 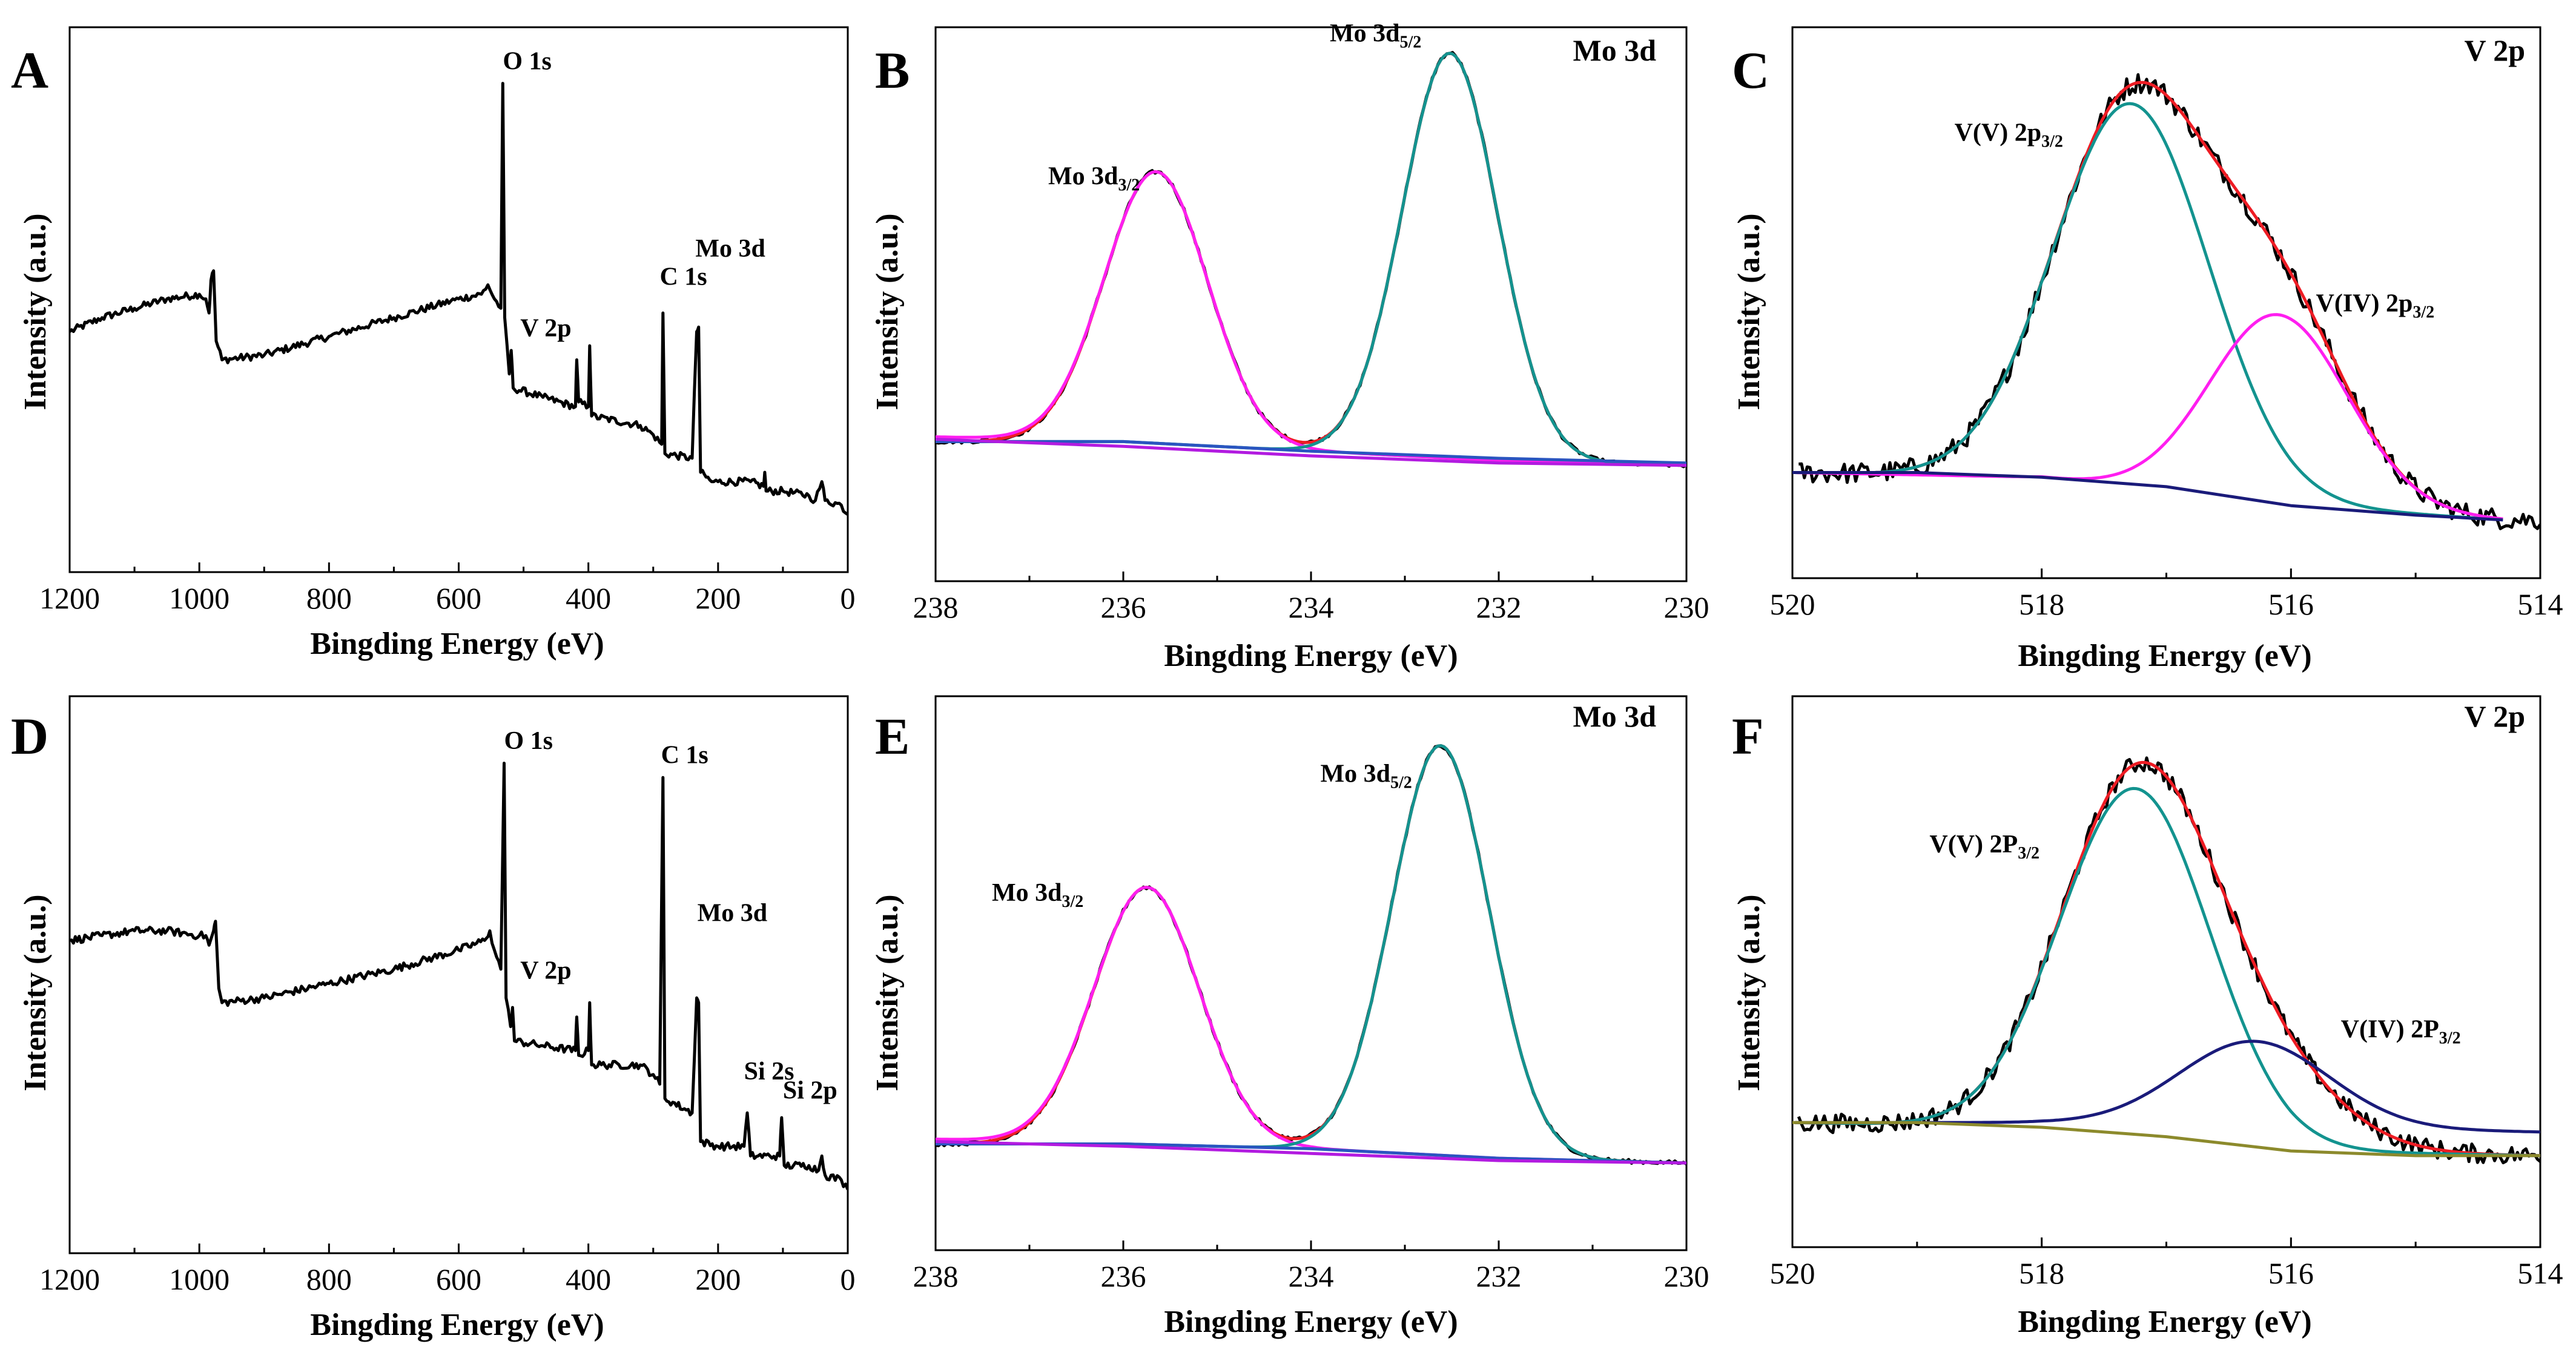 What do you see at coordinates (29, 736) in the screenshot?
I see `panel-letter: D` at bounding box center [29, 736].